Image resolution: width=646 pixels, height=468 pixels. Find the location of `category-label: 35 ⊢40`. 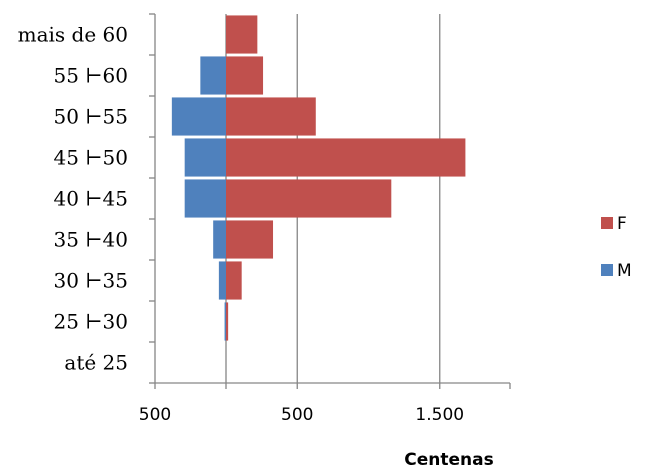

category-label: 35 ⊢40 is located at coordinates (91, 240).